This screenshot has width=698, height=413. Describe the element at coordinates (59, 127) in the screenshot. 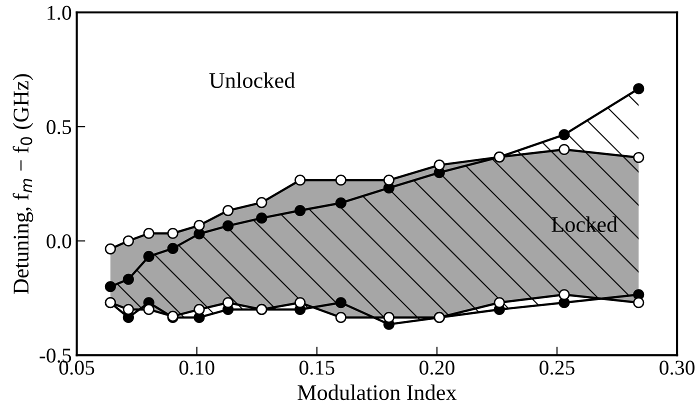

I see `y-tick-label: 0.5` at that location.